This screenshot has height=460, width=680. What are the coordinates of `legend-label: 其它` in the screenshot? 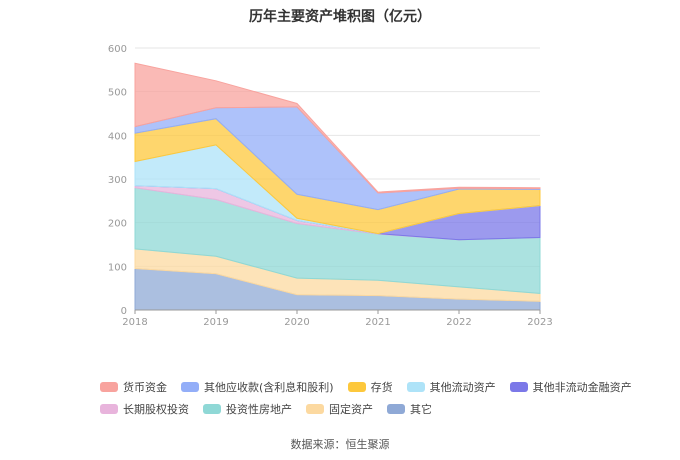 It's located at (421, 409).